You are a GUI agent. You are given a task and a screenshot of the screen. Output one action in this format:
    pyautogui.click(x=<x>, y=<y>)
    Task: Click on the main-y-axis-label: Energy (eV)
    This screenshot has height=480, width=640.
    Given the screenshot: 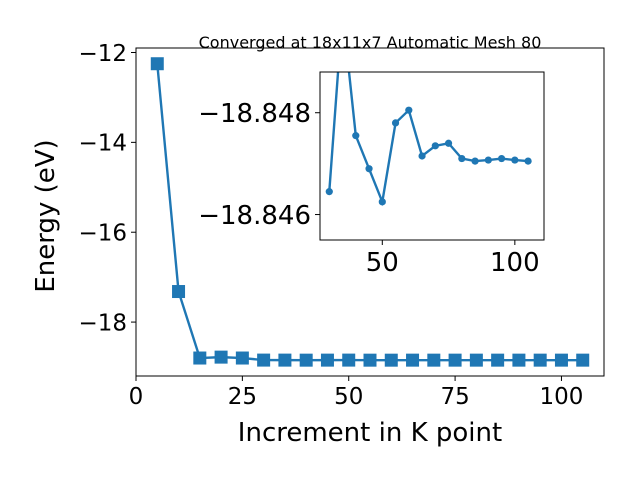 What is the action you would take?
    pyautogui.click(x=46, y=215)
    